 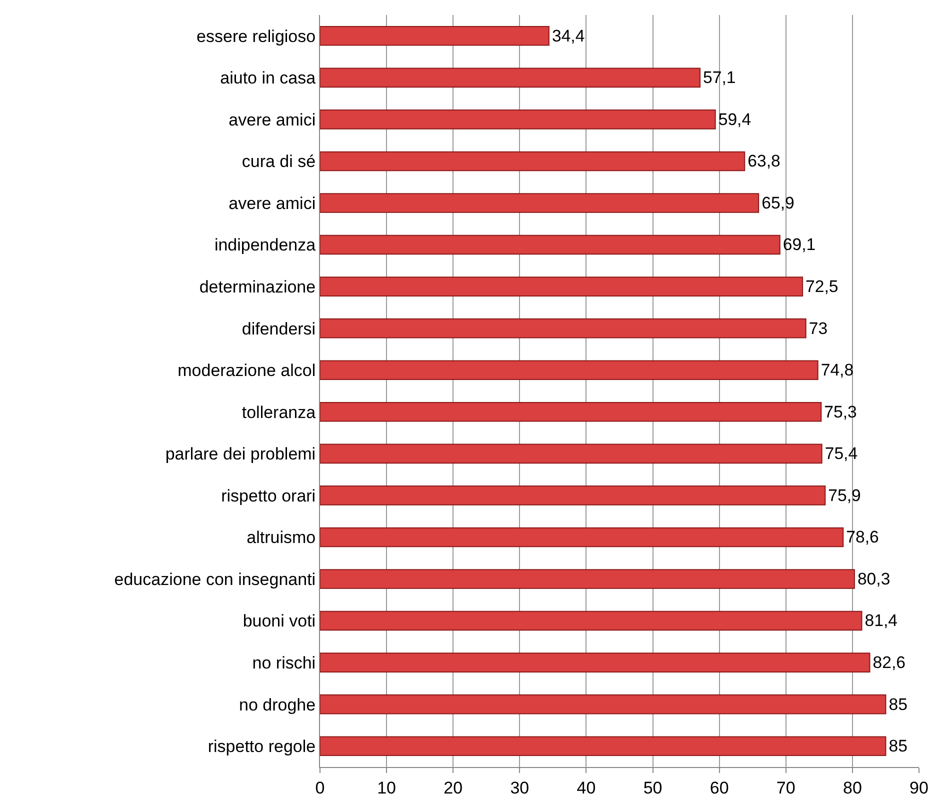 I want to click on data-label: 81,4, so click(x=881, y=620).